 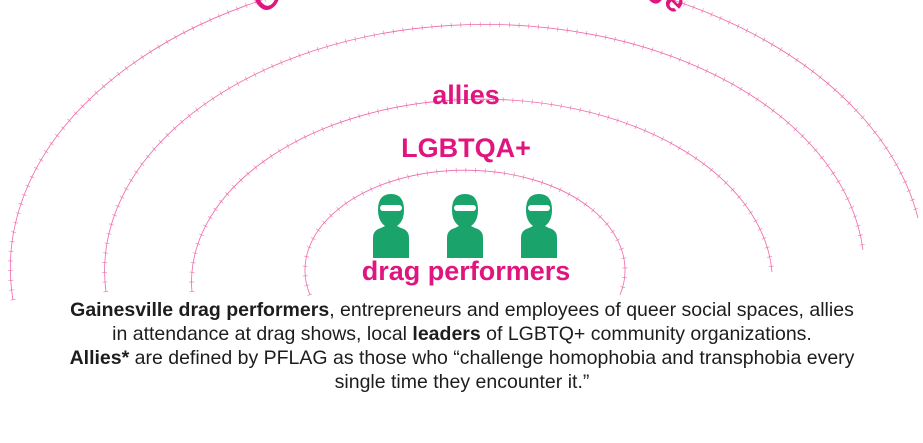 I want to click on ring-label-path: Gainesville community at large, so click(x=470, y=10).